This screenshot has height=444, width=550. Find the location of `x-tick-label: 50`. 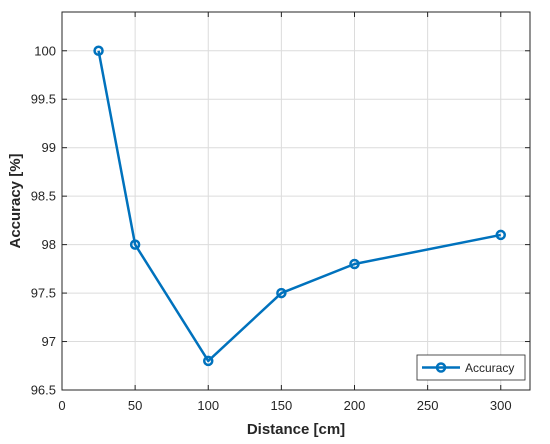

x-tick-label: 50 is located at coordinates (135, 405).